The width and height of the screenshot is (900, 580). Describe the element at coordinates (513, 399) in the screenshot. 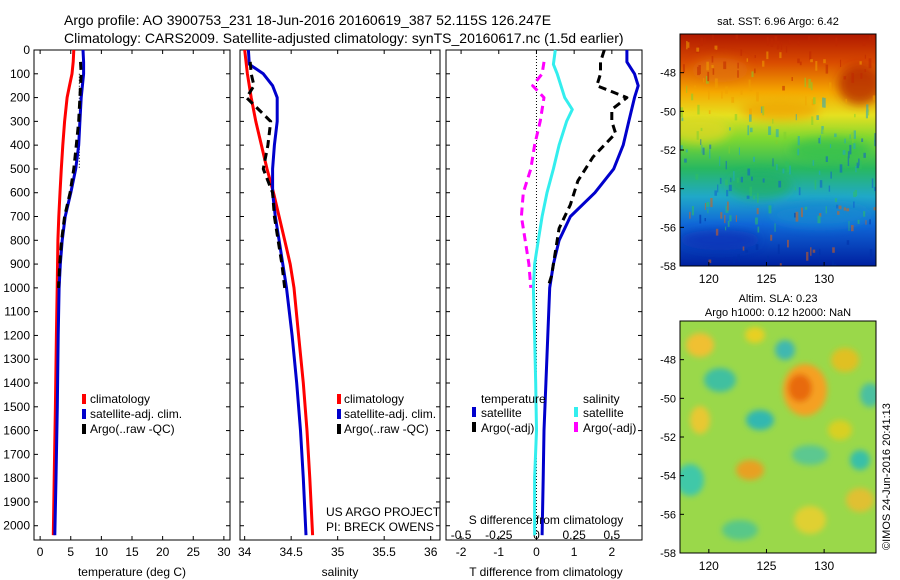

I see `legend-title-temperature: temperature` at that location.